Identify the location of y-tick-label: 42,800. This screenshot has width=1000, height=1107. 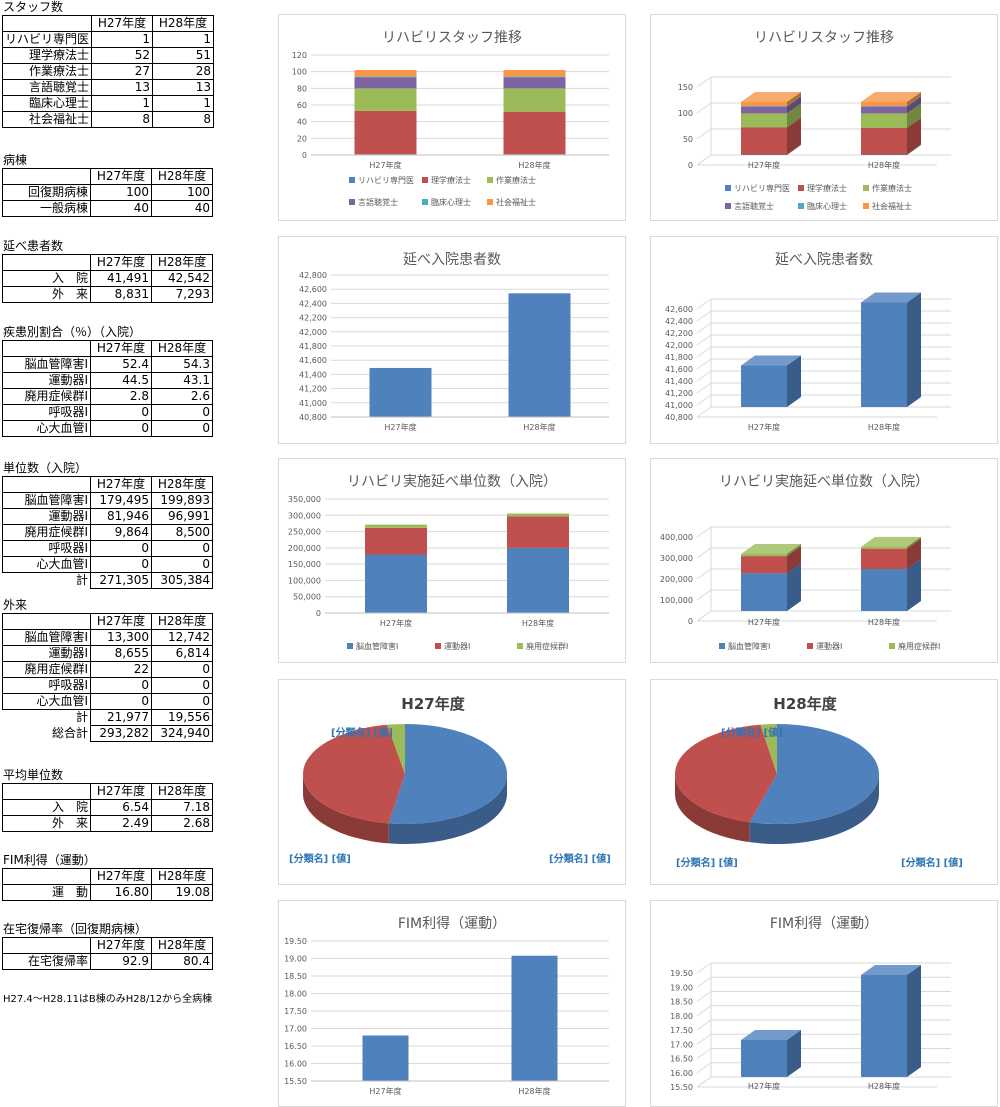
(313, 275).